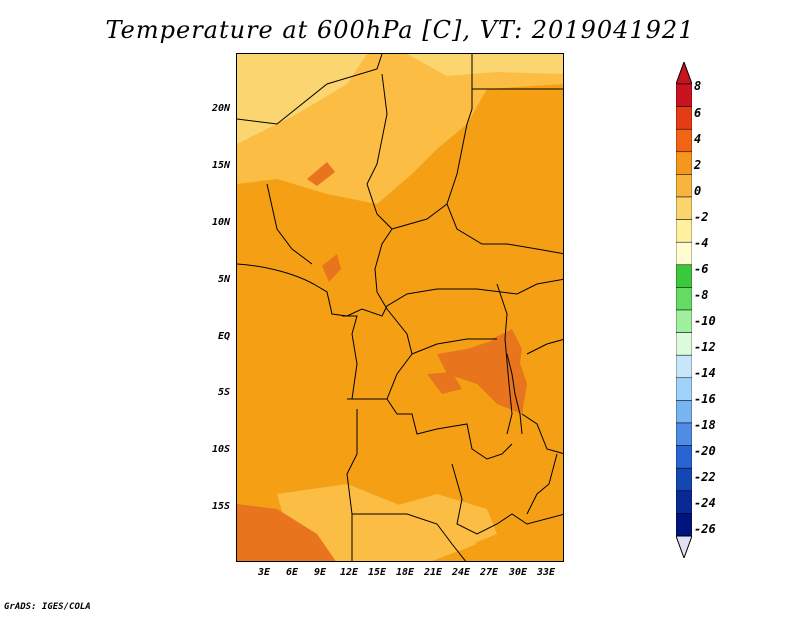 The width and height of the screenshot is (800, 618). Describe the element at coordinates (705, 399) in the screenshot. I see `colorbar-label: -16` at that location.